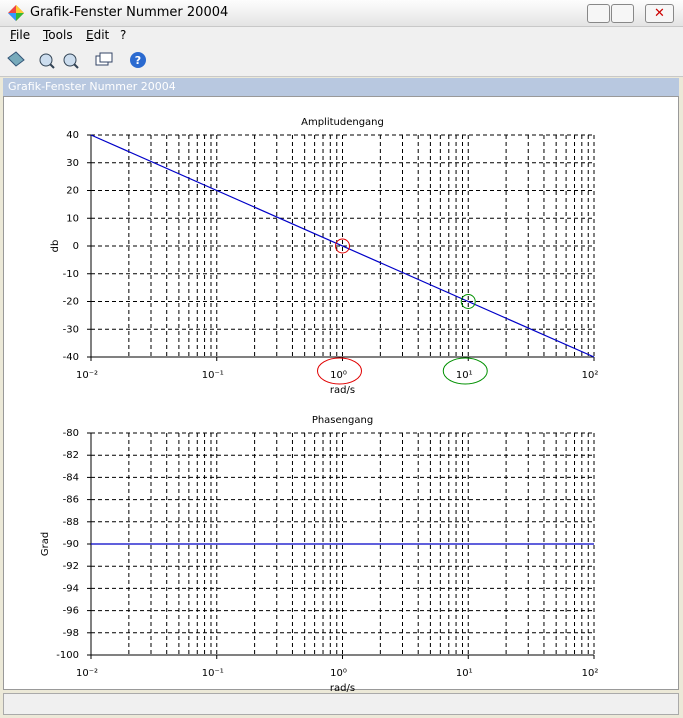  What do you see at coordinates (76, 246) in the screenshot?
I see `y-tick-label: 0` at bounding box center [76, 246].